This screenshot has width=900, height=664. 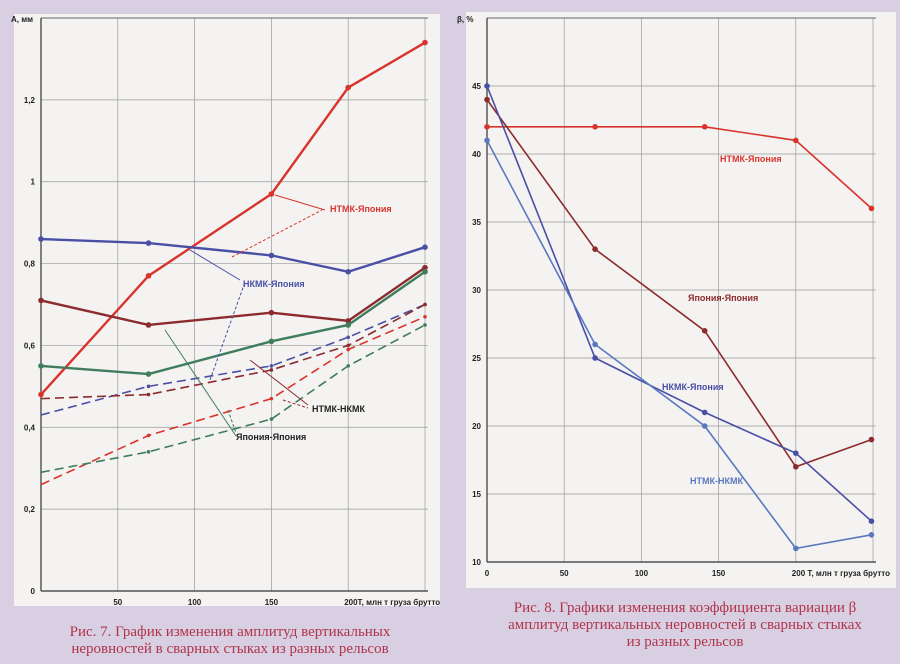 I want to click on y-axis-label: А, мм, so click(x=22, y=19).